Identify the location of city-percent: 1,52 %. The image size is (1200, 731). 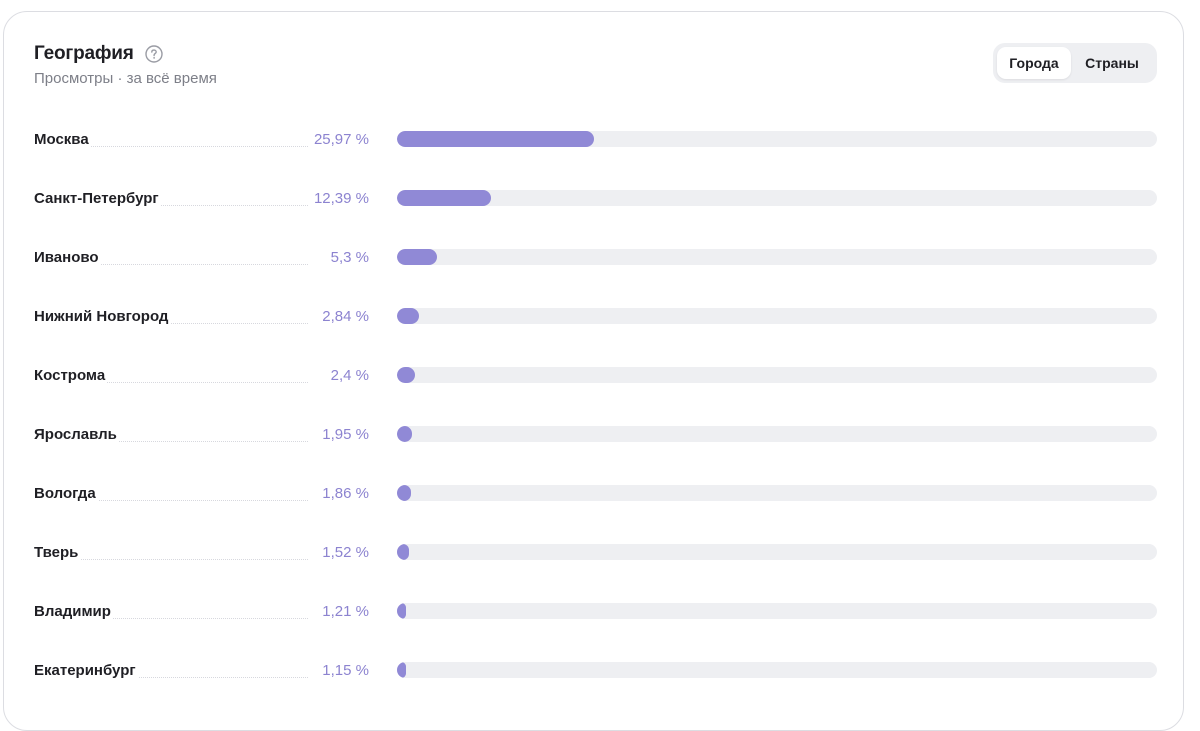
(344, 553).